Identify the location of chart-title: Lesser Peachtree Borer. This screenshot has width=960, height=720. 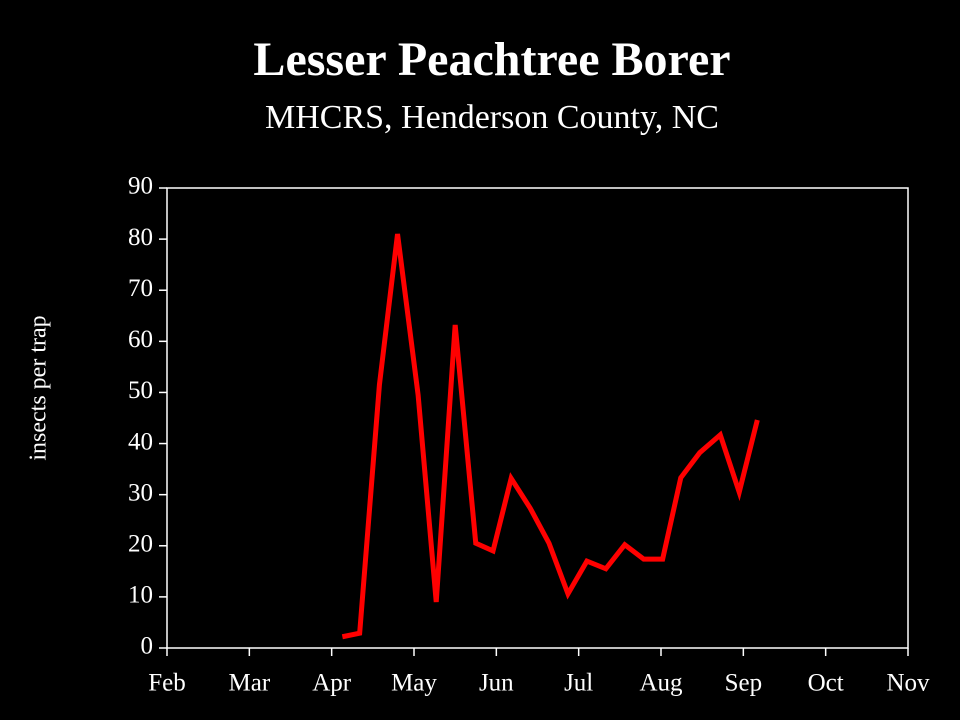
(491, 59).